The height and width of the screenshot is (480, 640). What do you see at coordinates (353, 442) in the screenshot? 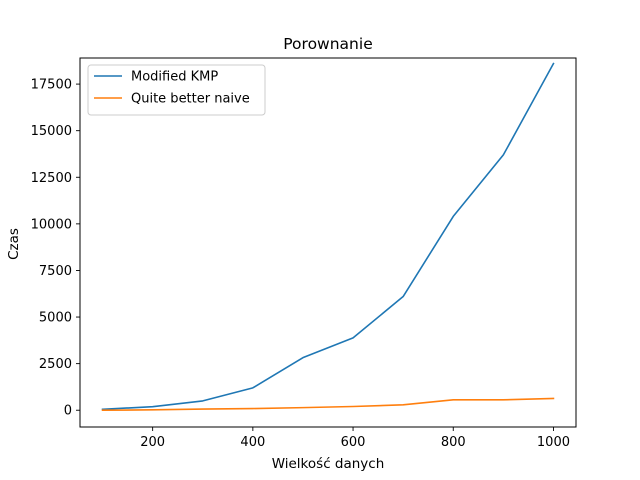
I see `x-tick-label: 600` at bounding box center [353, 442].